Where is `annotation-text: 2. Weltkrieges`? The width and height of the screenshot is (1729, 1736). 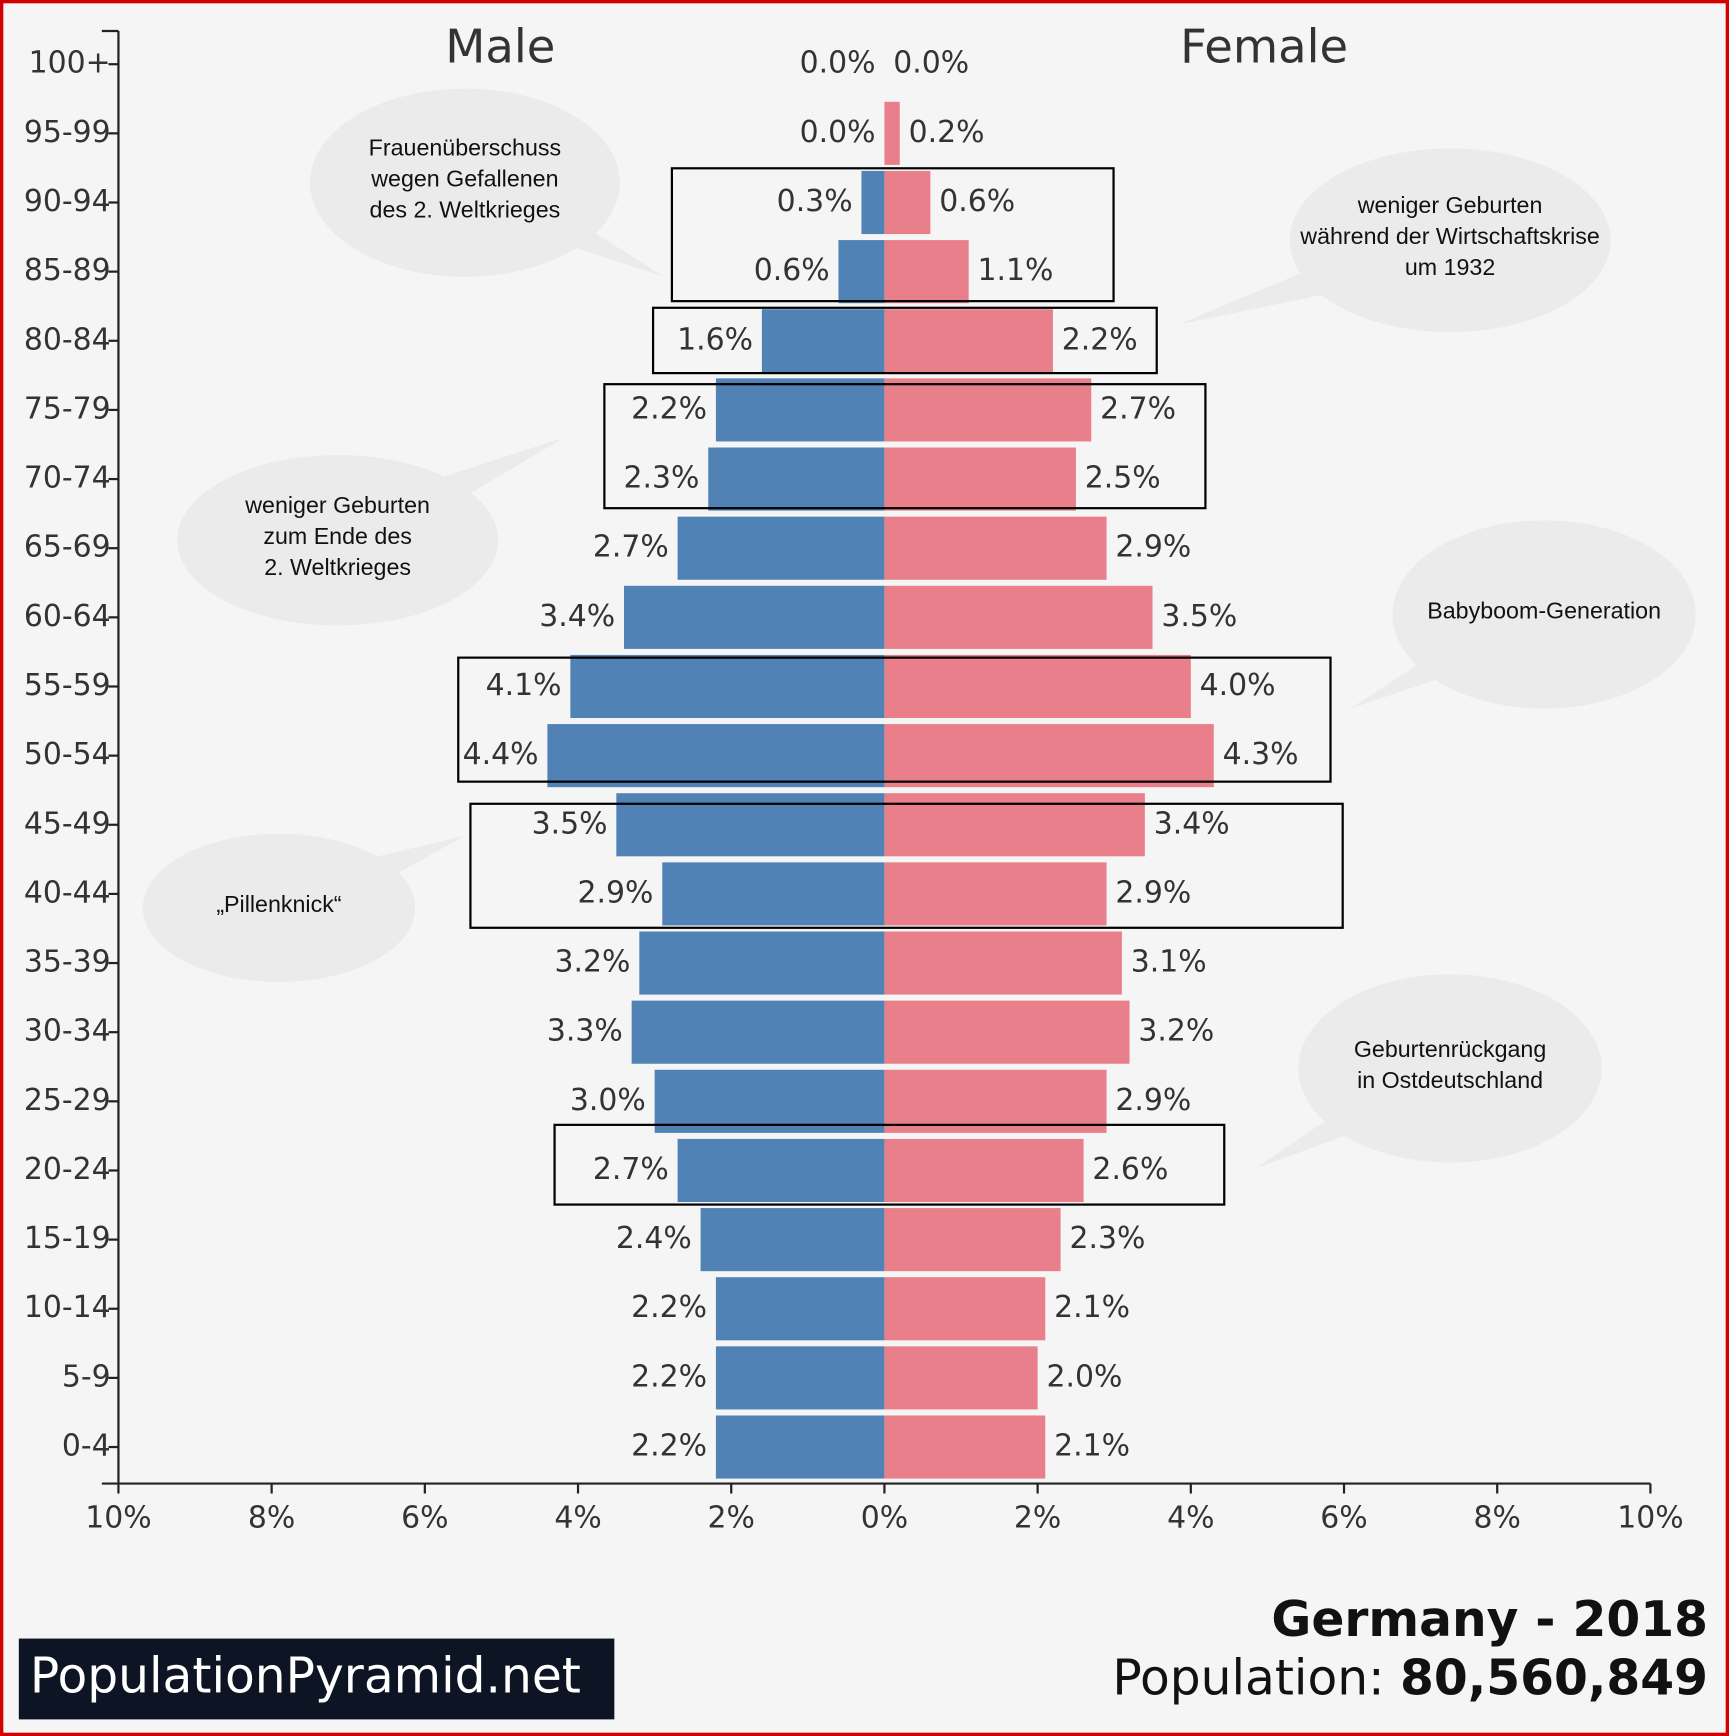 annotation-text: 2. Weltkrieges is located at coordinates (337, 567).